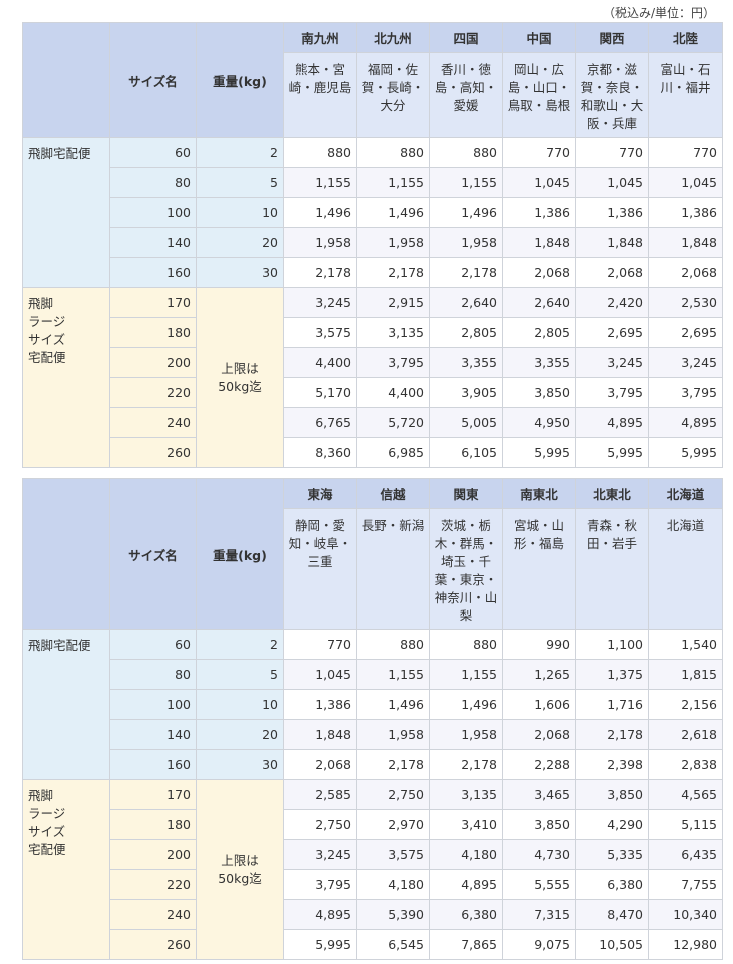 Image resolution: width=733 pixels, height=964 pixels. What do you see at coordinates (685, 362) in the screenshot?
I see `price-cell: 3,245` at bounding box center [685, 362].